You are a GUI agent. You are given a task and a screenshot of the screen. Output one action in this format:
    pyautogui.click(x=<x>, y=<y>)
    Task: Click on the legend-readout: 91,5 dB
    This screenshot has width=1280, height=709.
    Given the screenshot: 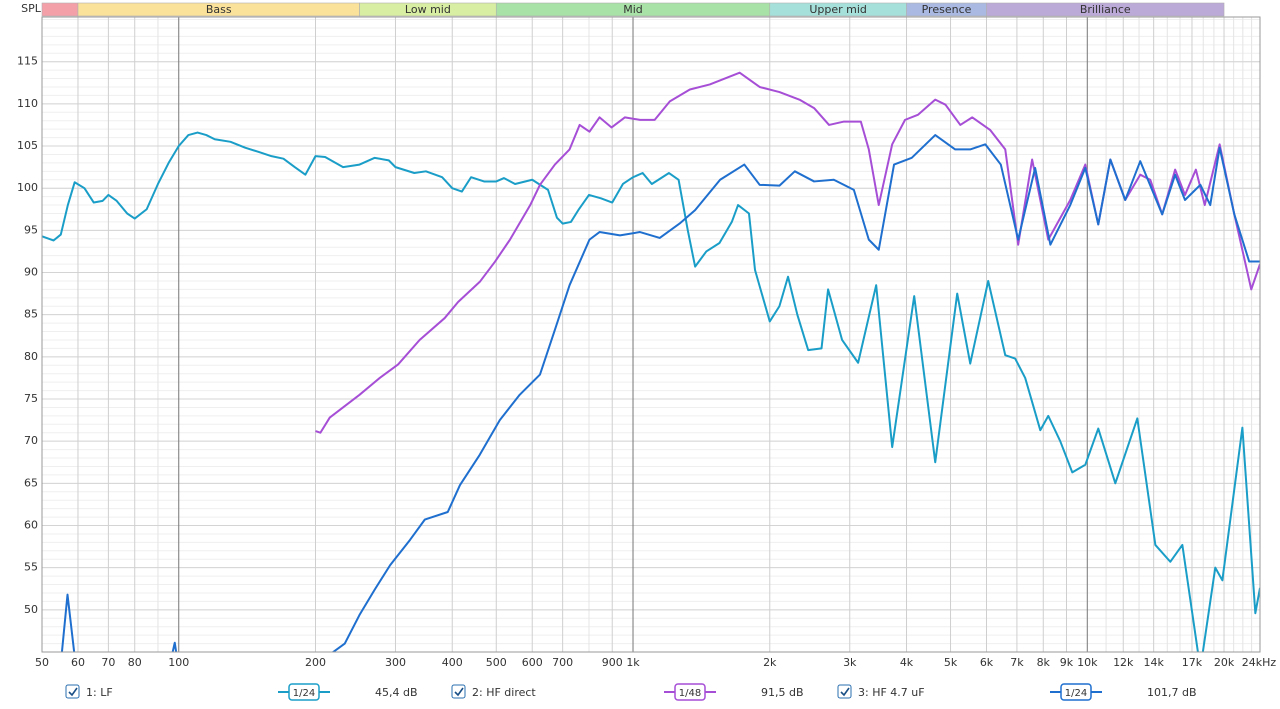 What is the action you would take?
    pyautogui.click(x=782, y=692)
    